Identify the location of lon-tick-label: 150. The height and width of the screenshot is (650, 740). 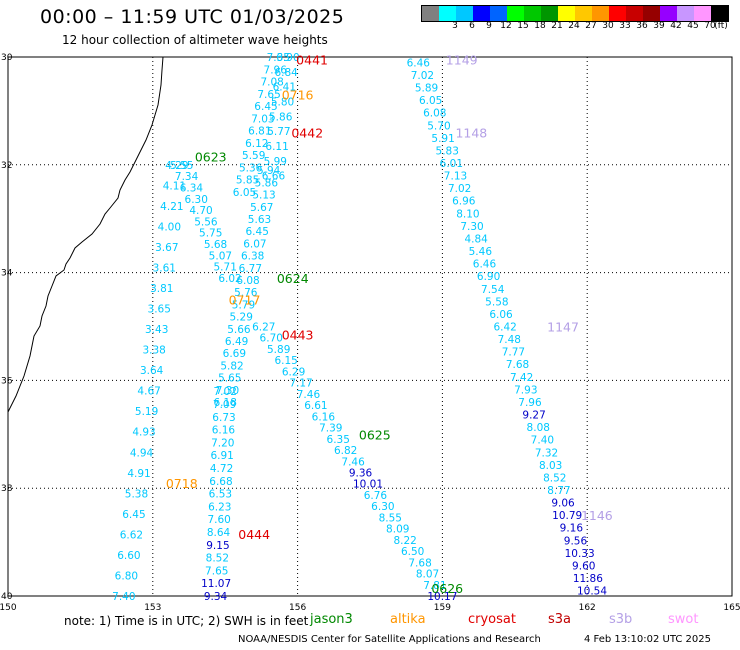
(8, 608).